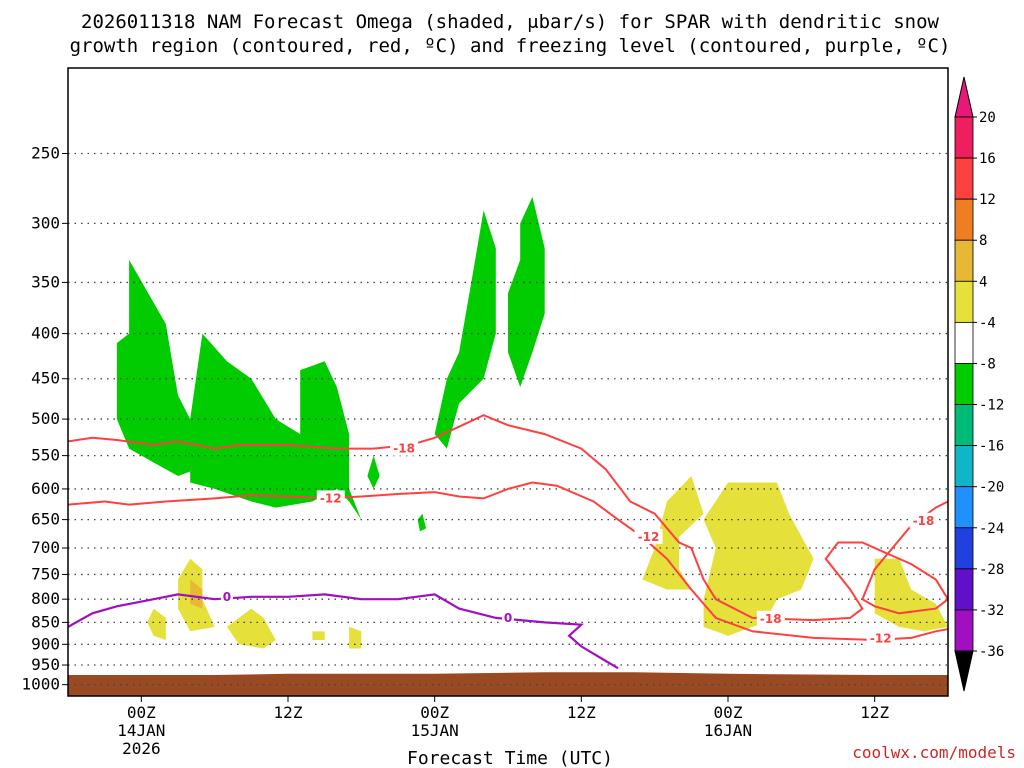 The height and width of the screenshot is (768, 1024). I want to click on contour-label-7: 0, so click(508, 618).